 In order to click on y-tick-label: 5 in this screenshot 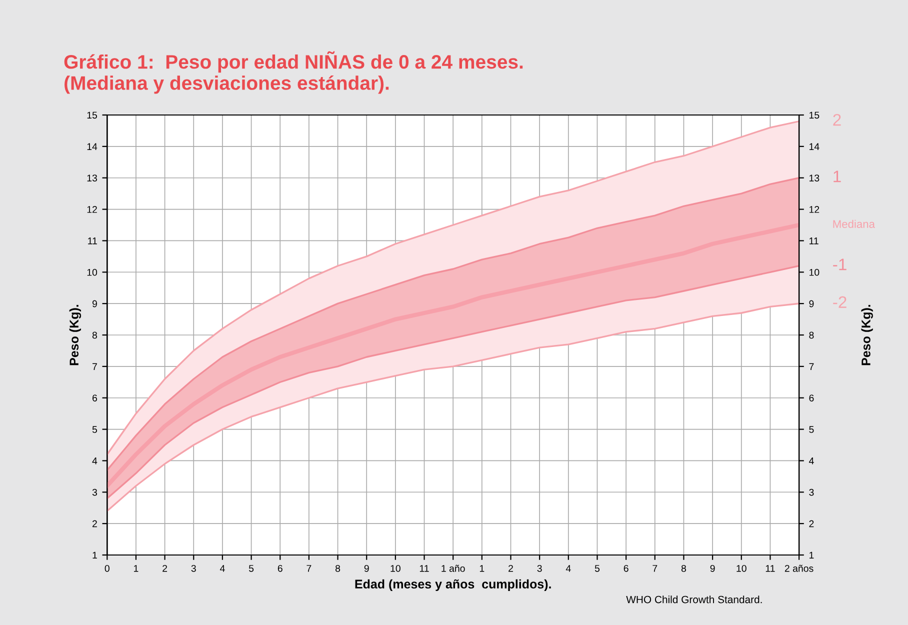, I will do `click(95, 429)`.